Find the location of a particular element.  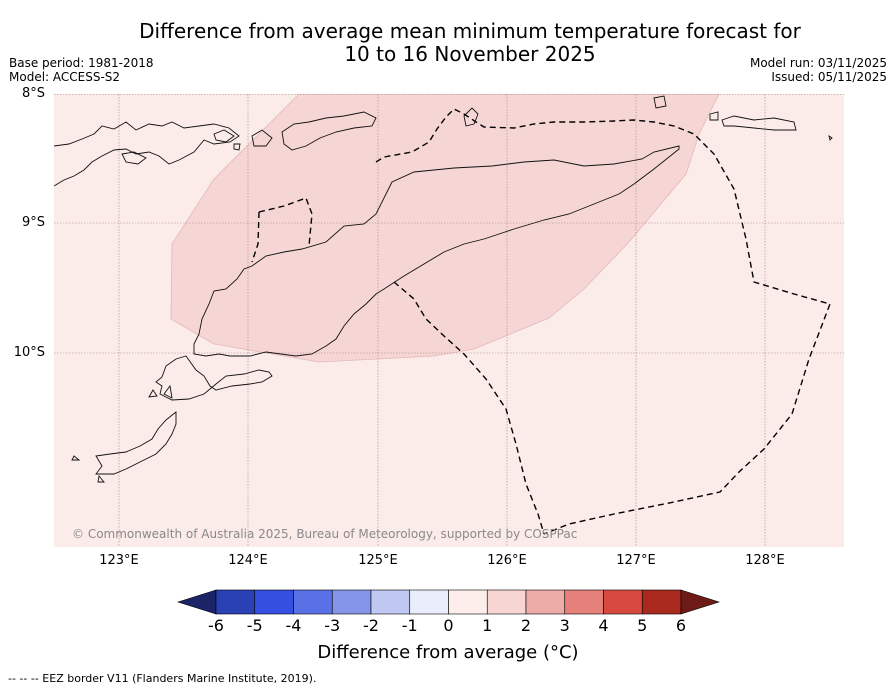

colorbar-tick-label: -3 is located at coordinates (332, 625).